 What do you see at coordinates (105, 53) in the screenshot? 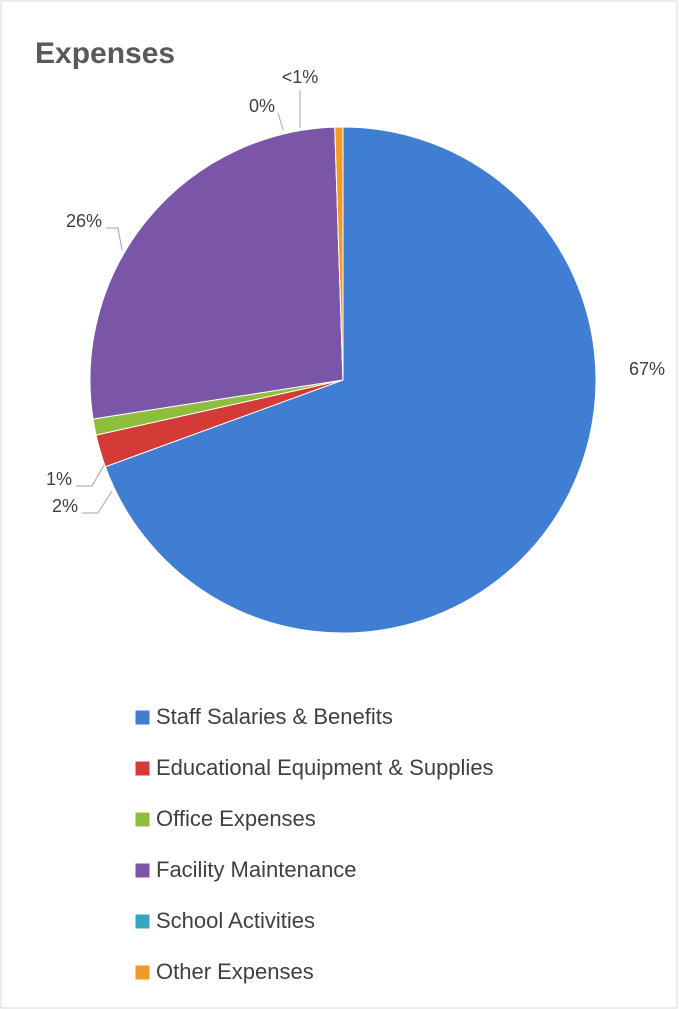
I see `chart-title: Expenses` at bounding box center [105, 53].